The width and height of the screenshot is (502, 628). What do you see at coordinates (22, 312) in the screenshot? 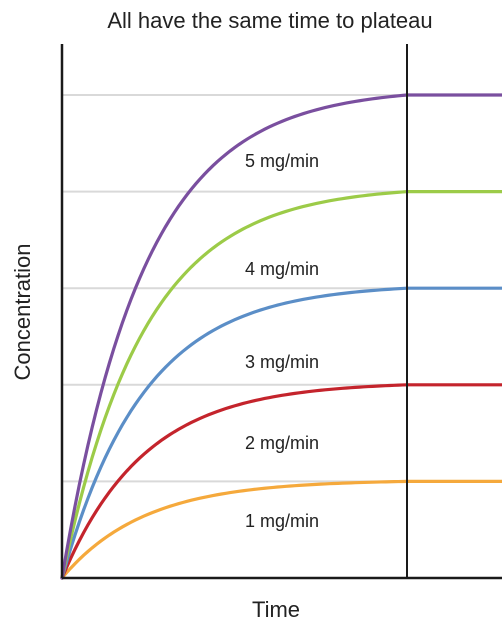
I see `y-axis-label: Concentration` at bounding box center [22, 312].